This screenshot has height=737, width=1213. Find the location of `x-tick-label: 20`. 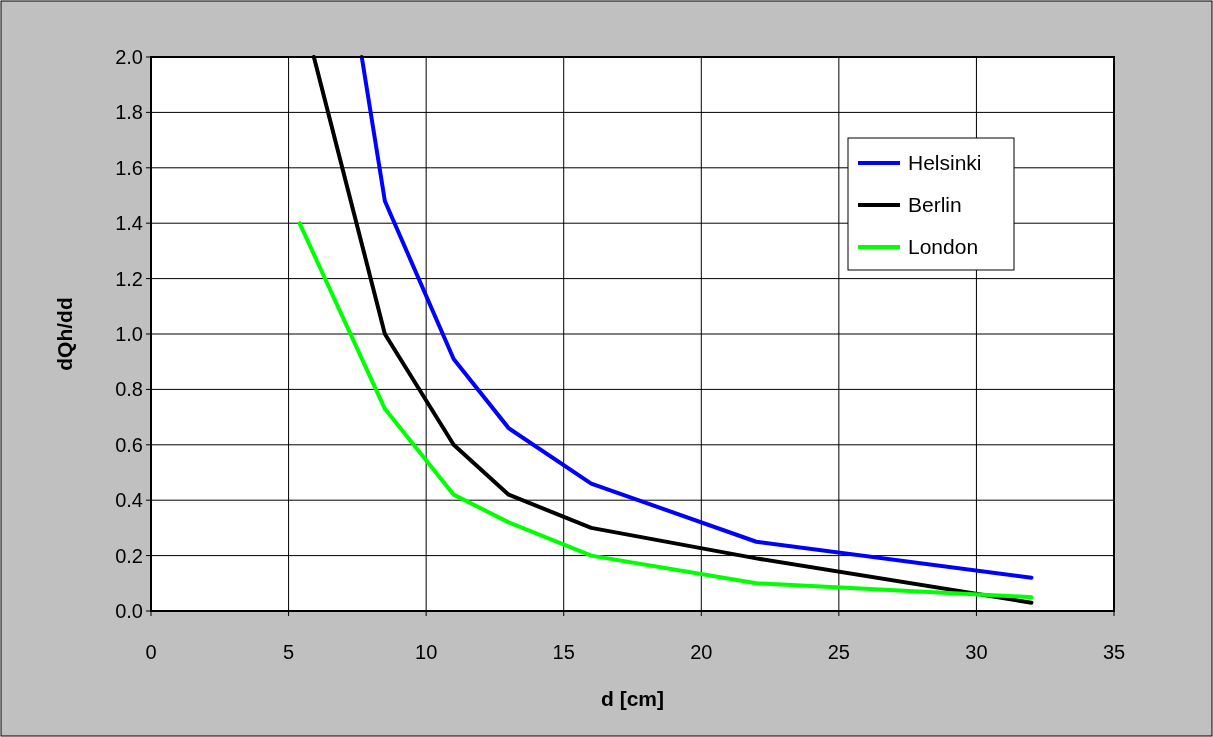

x-tick-label: 20 is located at coordinates (701, 652).